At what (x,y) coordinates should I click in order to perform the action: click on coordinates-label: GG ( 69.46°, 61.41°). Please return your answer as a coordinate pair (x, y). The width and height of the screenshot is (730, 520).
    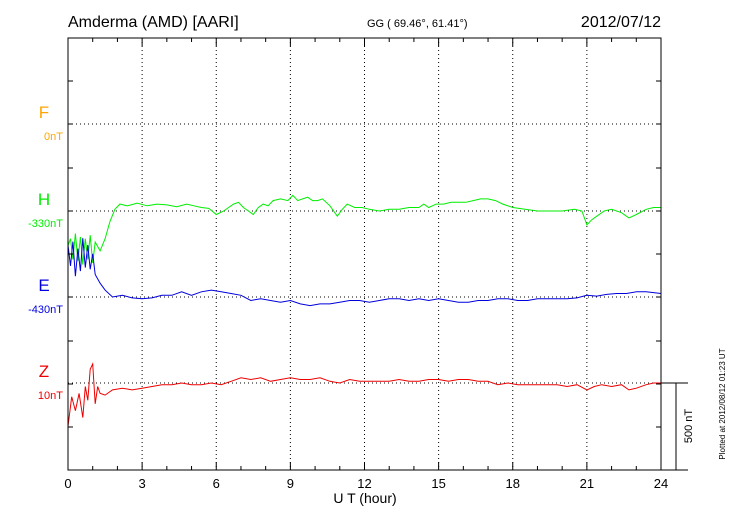
    Looking at the image, I should click on (417, 24).